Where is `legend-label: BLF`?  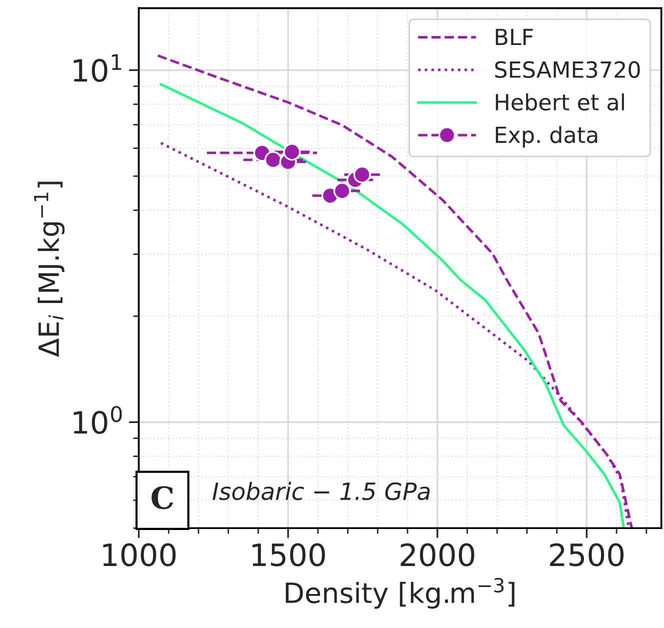 legend-label: BLF is located at coordinates (514, 37).